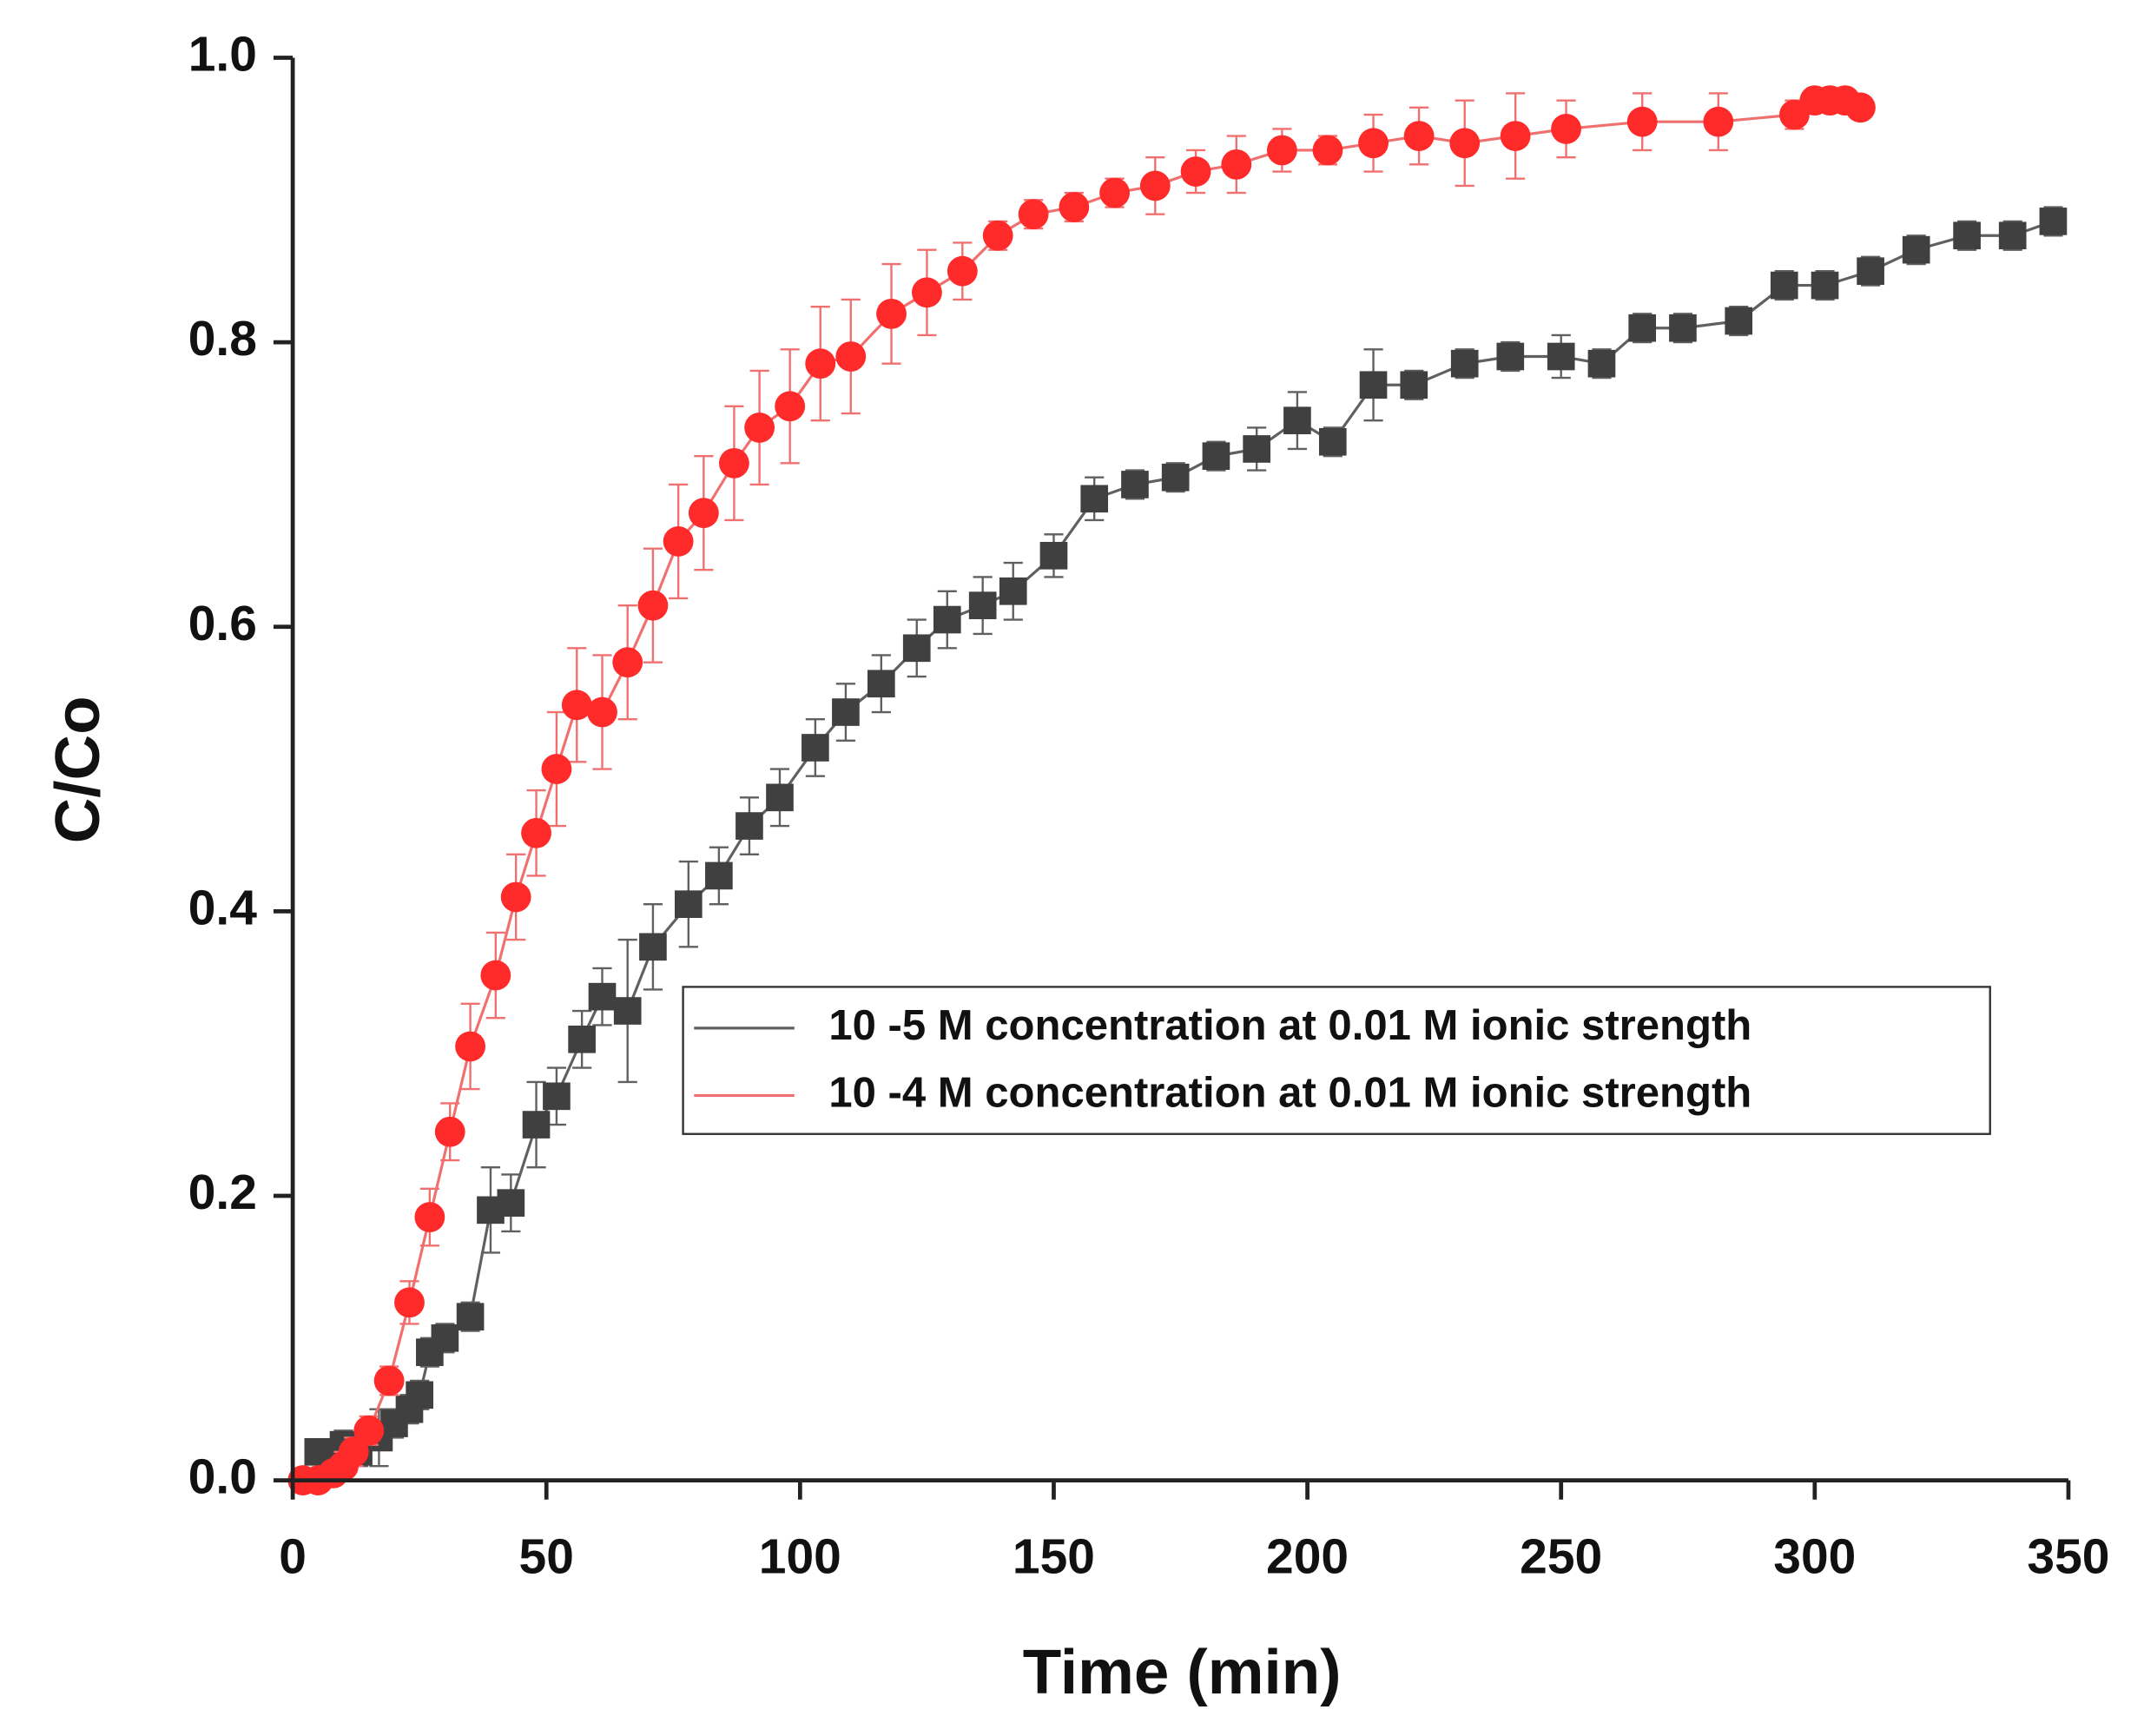  What do you see at coordinates (222, 1192) in the screenshot?
I see `y-tick-label: 0.2` at bounding box center [222, 1192].